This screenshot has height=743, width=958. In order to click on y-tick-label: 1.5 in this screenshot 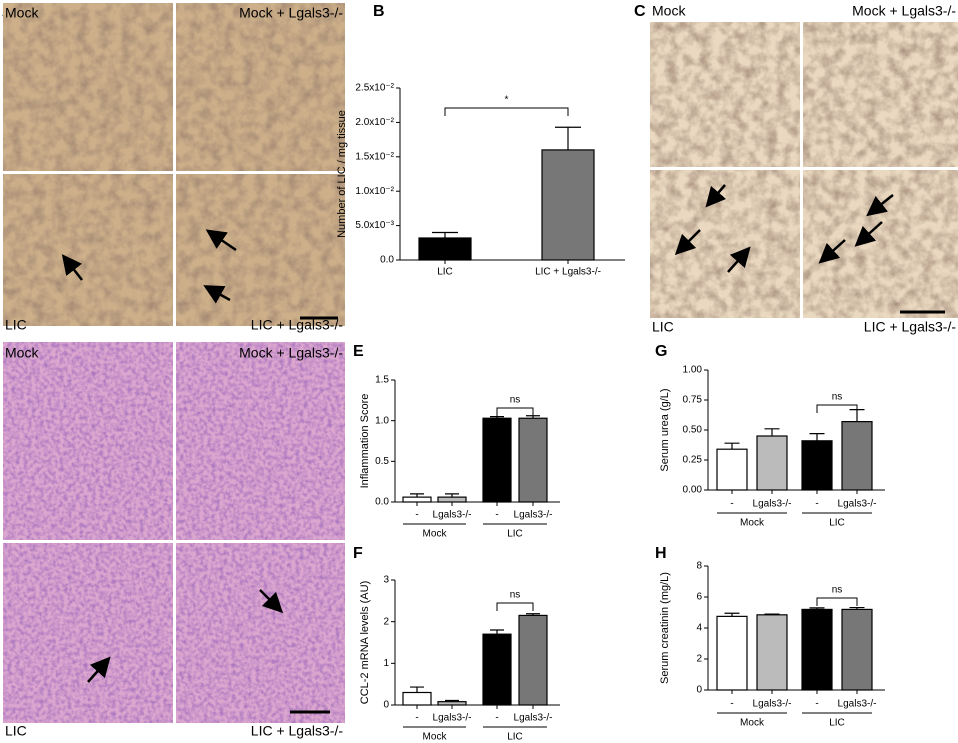, I will do `click(382, 380)`.